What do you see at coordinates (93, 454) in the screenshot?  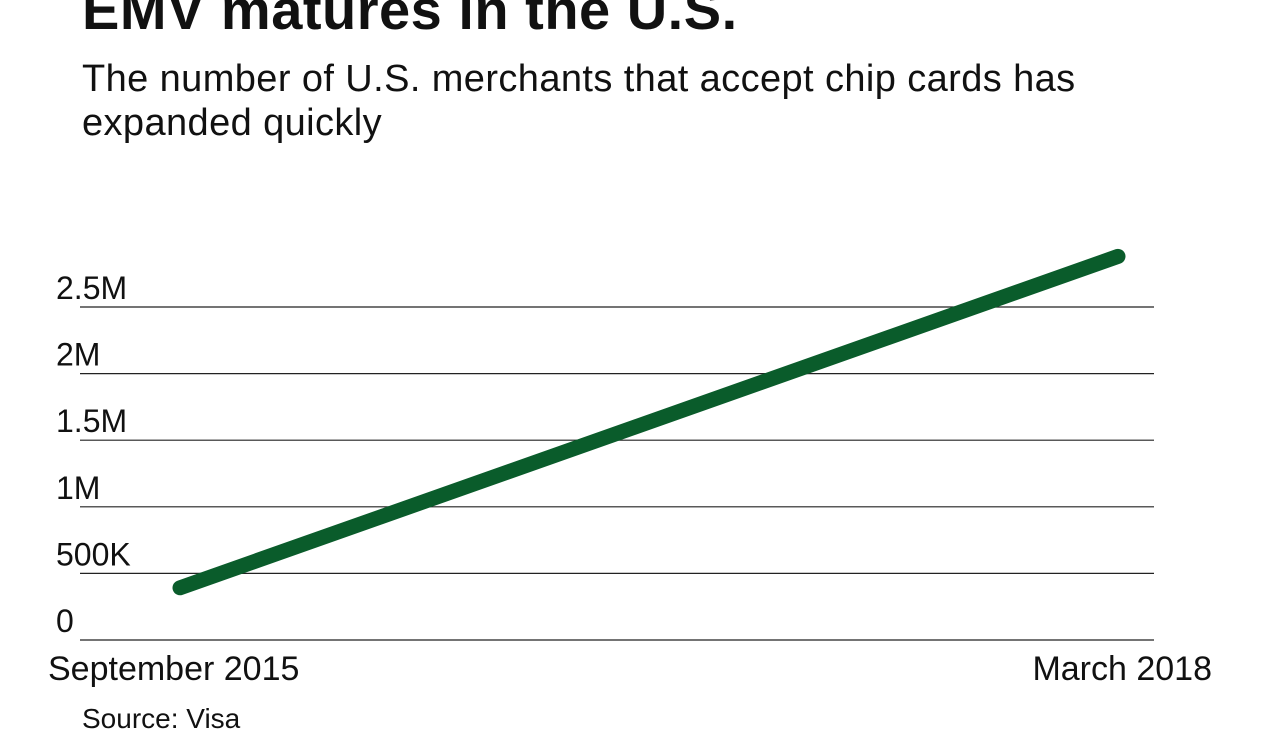 I see `y-axis-tick-labels: 0 500K 1M 1.5M 2M 2.5M` at bounding box center [93, 454].